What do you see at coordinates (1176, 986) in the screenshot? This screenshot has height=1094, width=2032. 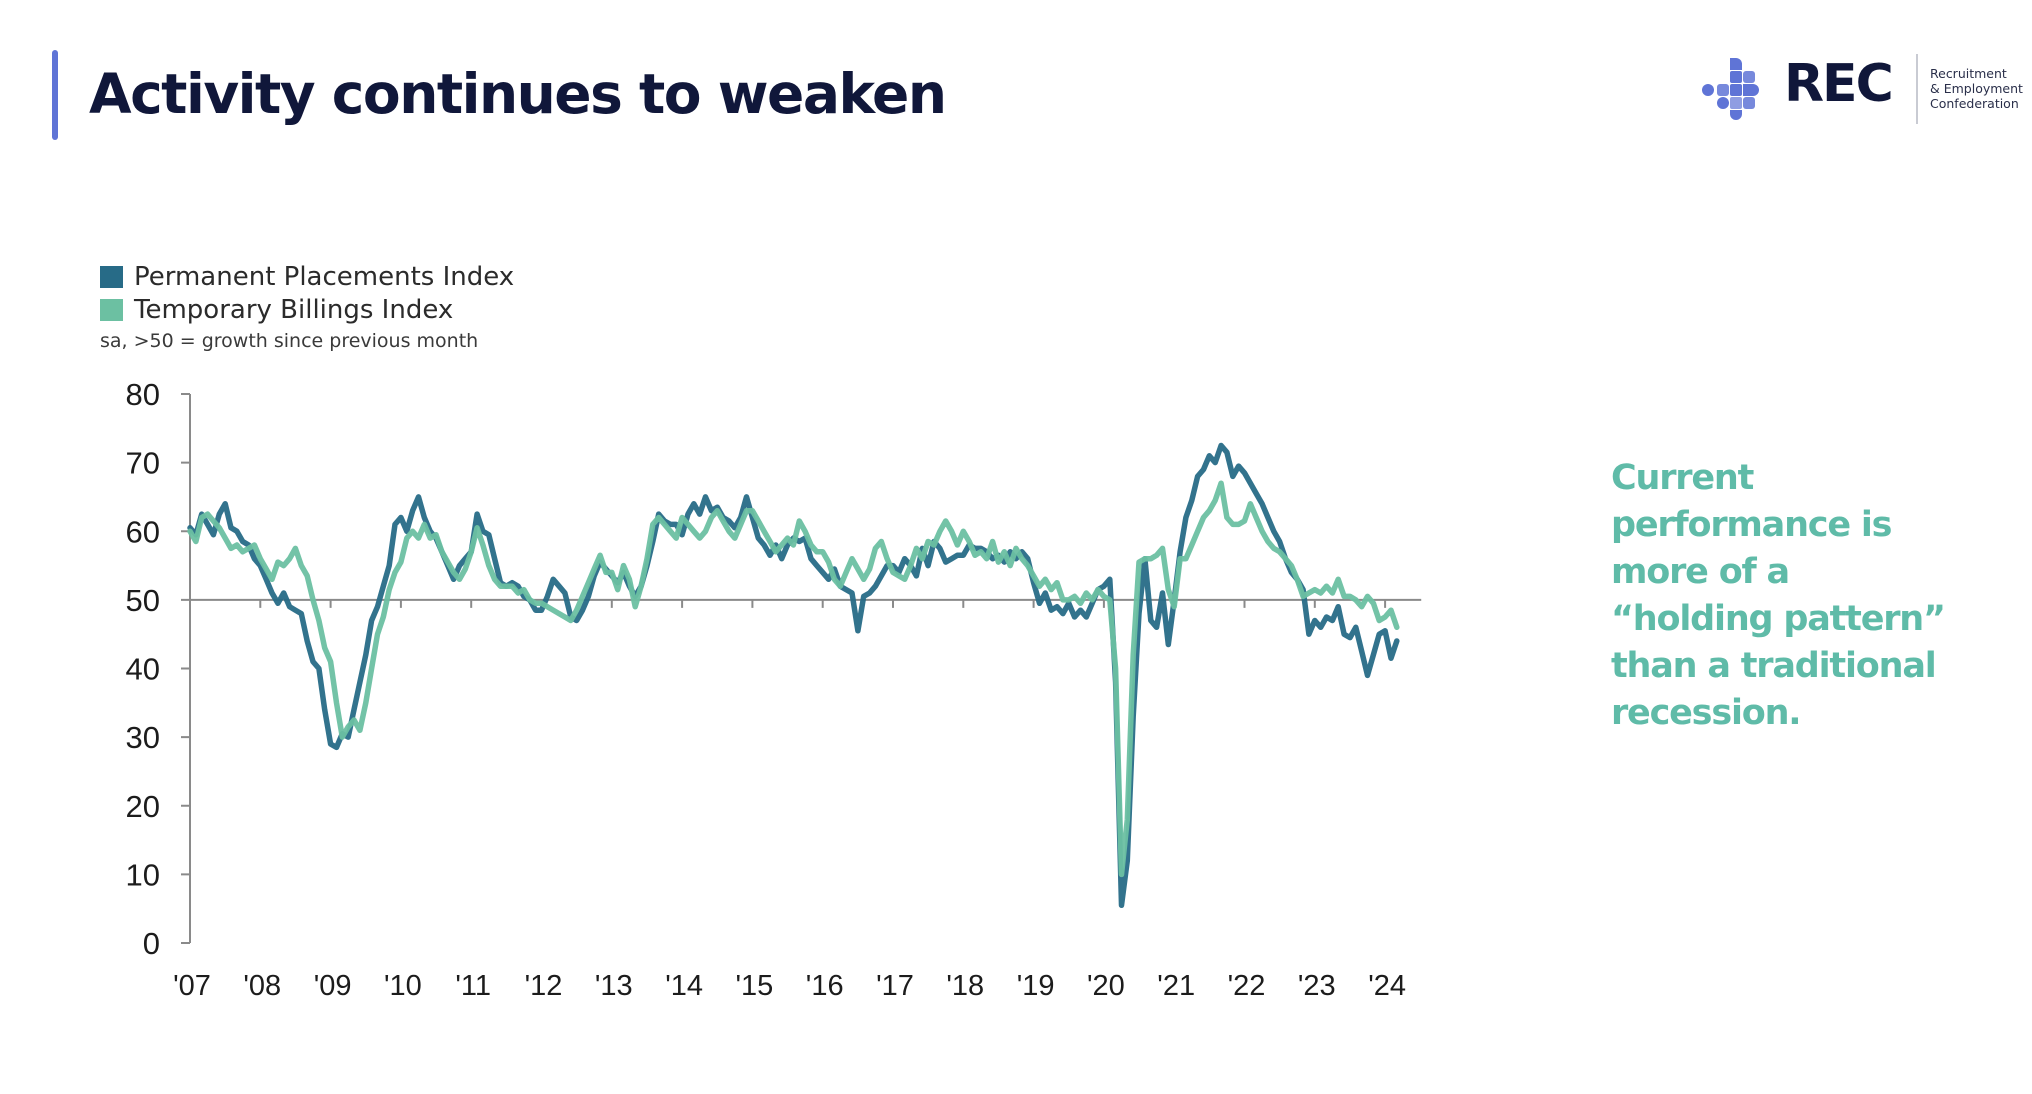 I see `x-tick-label: '21` at bounding box center [1176, 986].